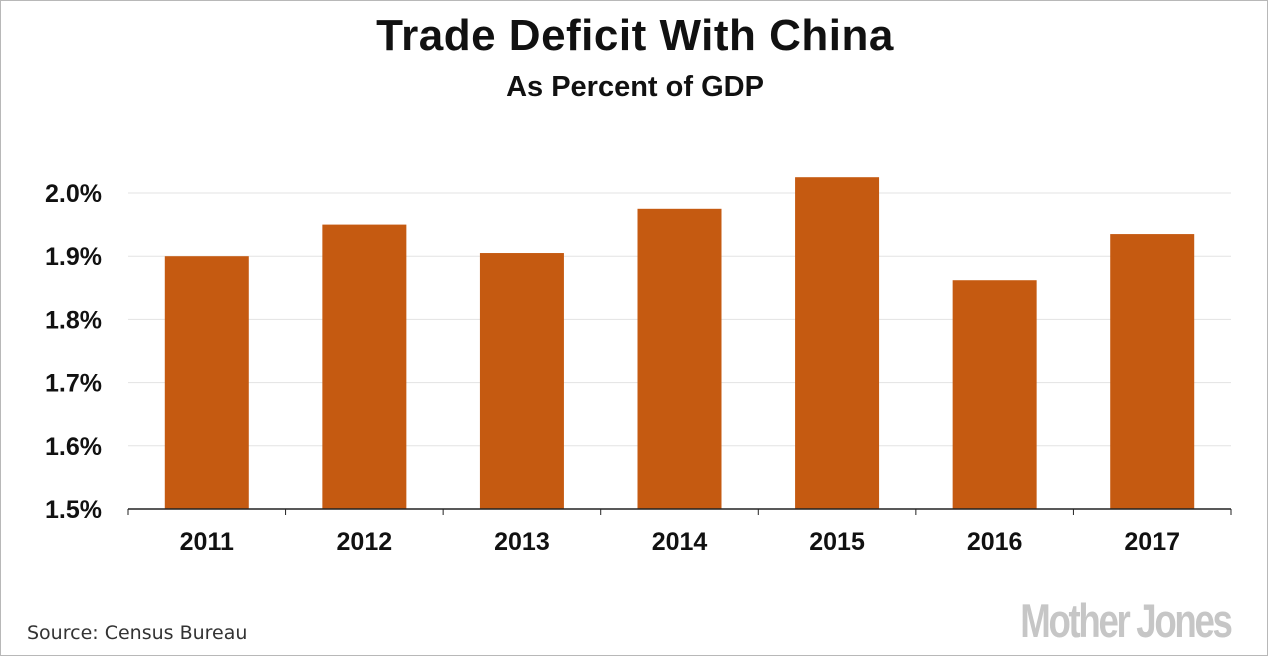 This screenshot has width=1268, height=657. What do you see at coordinates (73, 257) in the screenshot?
I see `y-tick-label: 1.9%` at bounding box center [73, 257].